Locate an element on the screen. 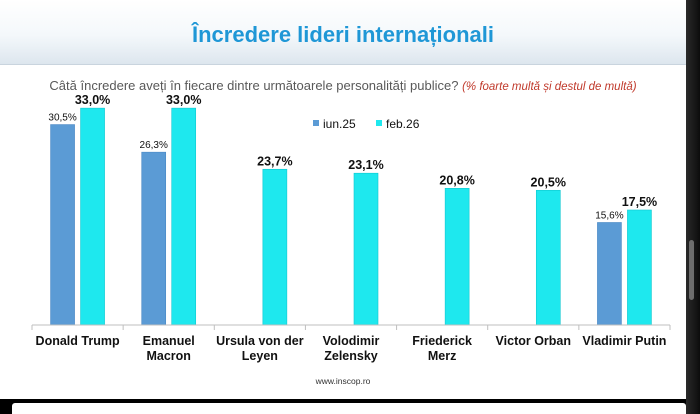 This screenshot has width=700, height=414. legend-label-feb.26: feb.26 is located at coordinates (403, 124).